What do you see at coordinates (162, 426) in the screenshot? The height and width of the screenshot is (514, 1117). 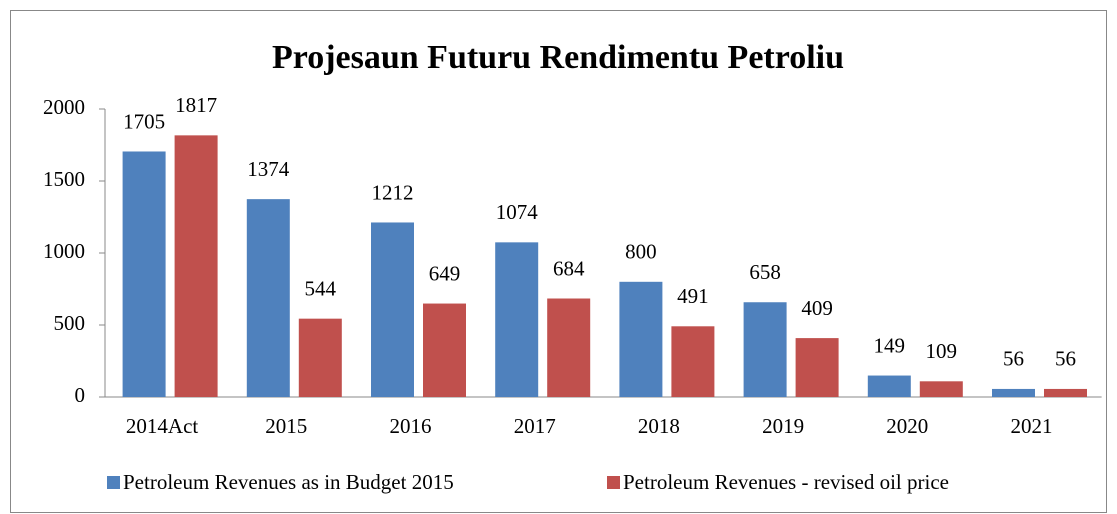 I see `x-tick-label: 2014Act` at bounding box center [162, 426].